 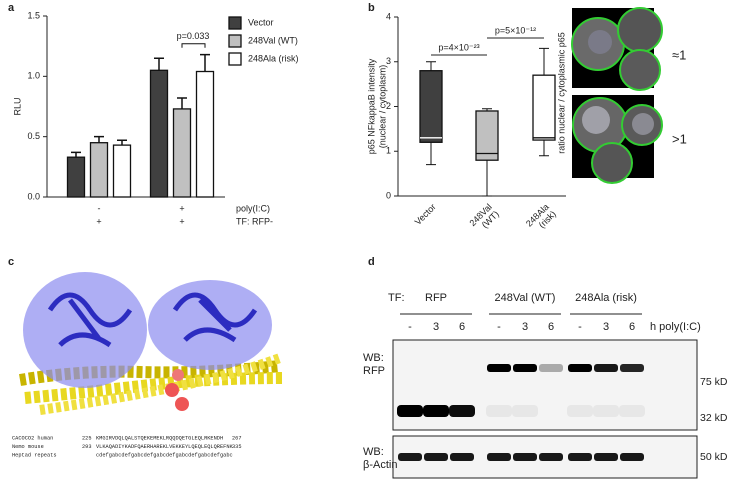 I want to click on alignment-end: 335, so click(x=237, y=447).